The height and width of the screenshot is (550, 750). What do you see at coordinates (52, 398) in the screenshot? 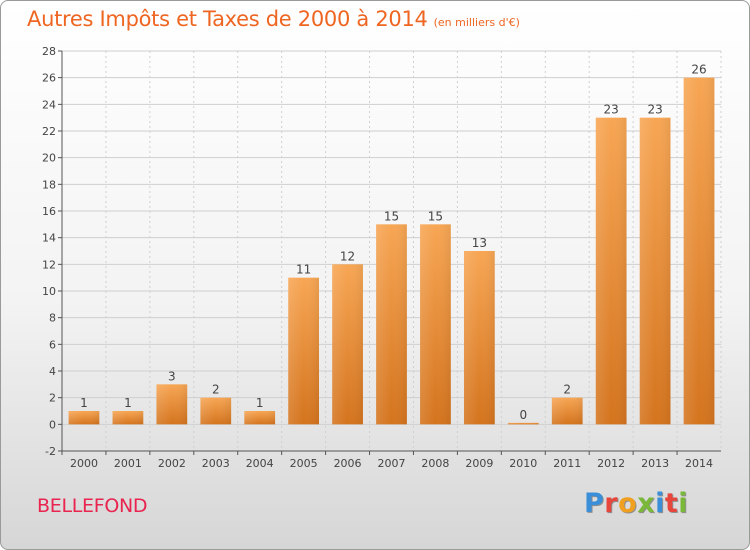
I see `y-tick-label: 2` at bounding box center [52, 398].